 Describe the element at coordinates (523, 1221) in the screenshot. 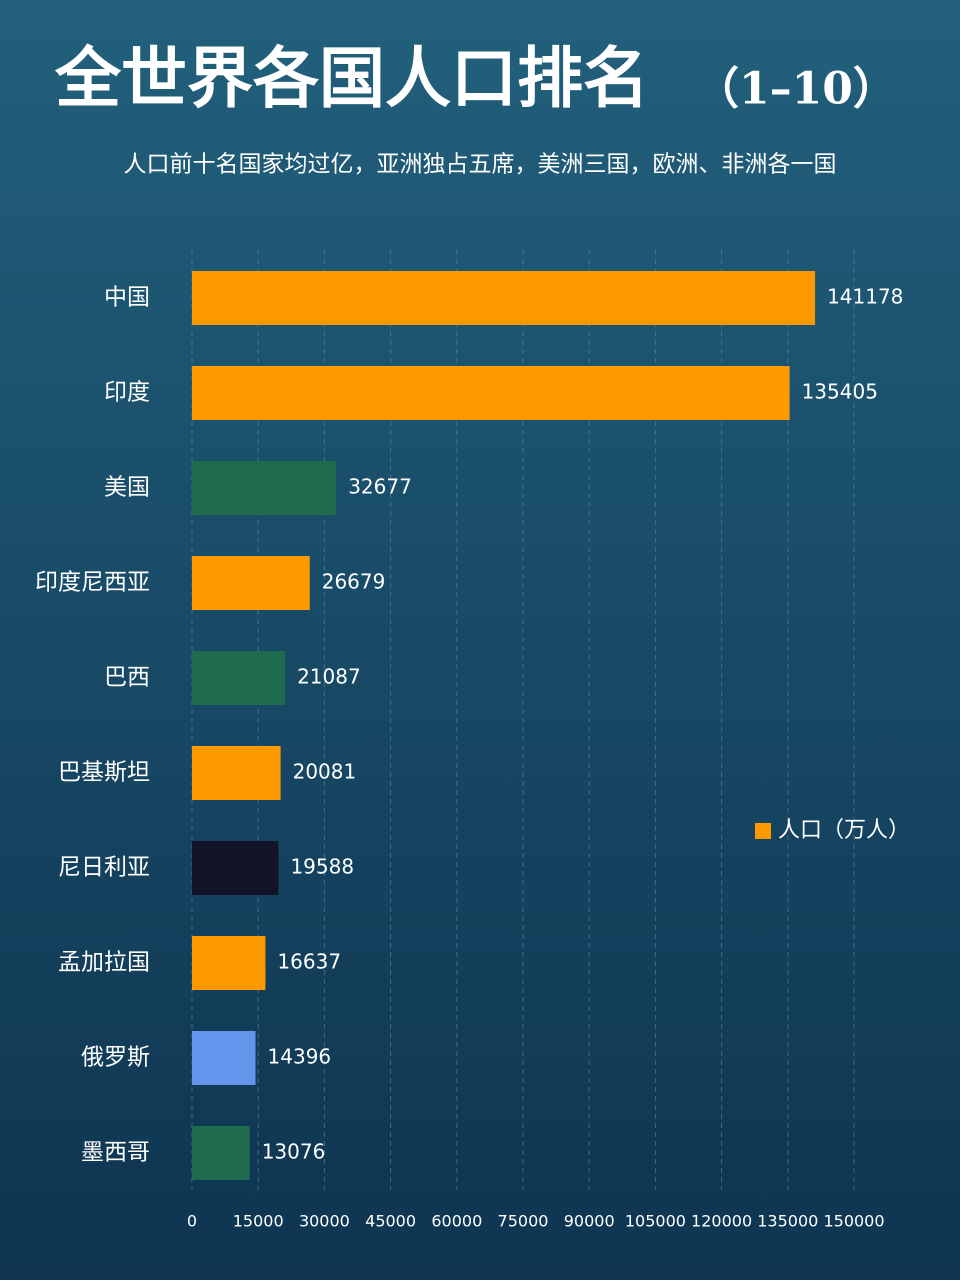

I see `x-tick-label: 75000` at that location.